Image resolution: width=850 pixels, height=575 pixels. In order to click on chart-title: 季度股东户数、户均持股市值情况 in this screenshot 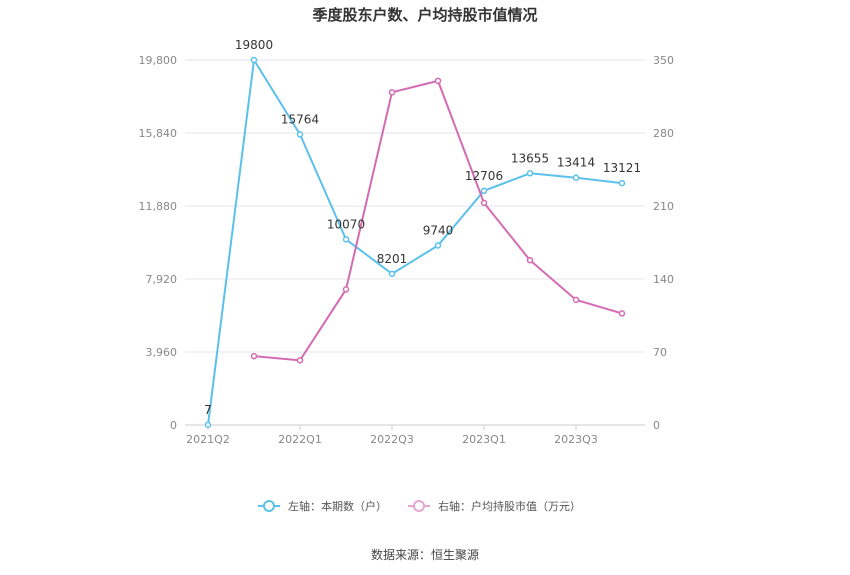, I will do `click(424, 15)`.